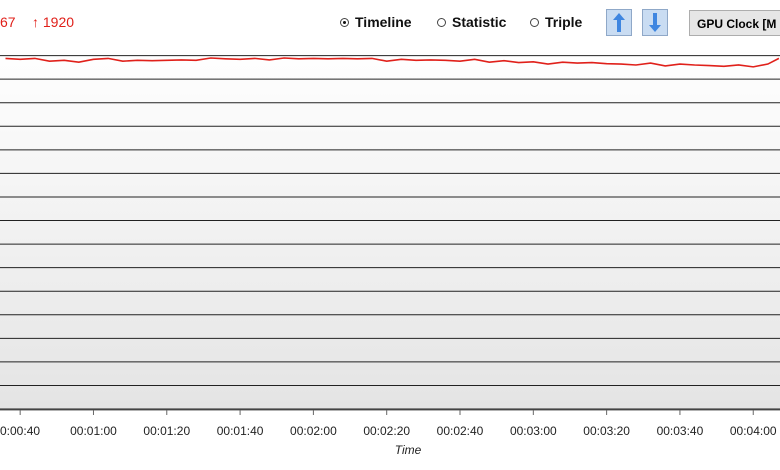 The image size is (780, 470). What do you see at coordinates (240, 431) in the screenshot?
I see `x-tick-label: 00:01:40` at bounding box center [240, 431].